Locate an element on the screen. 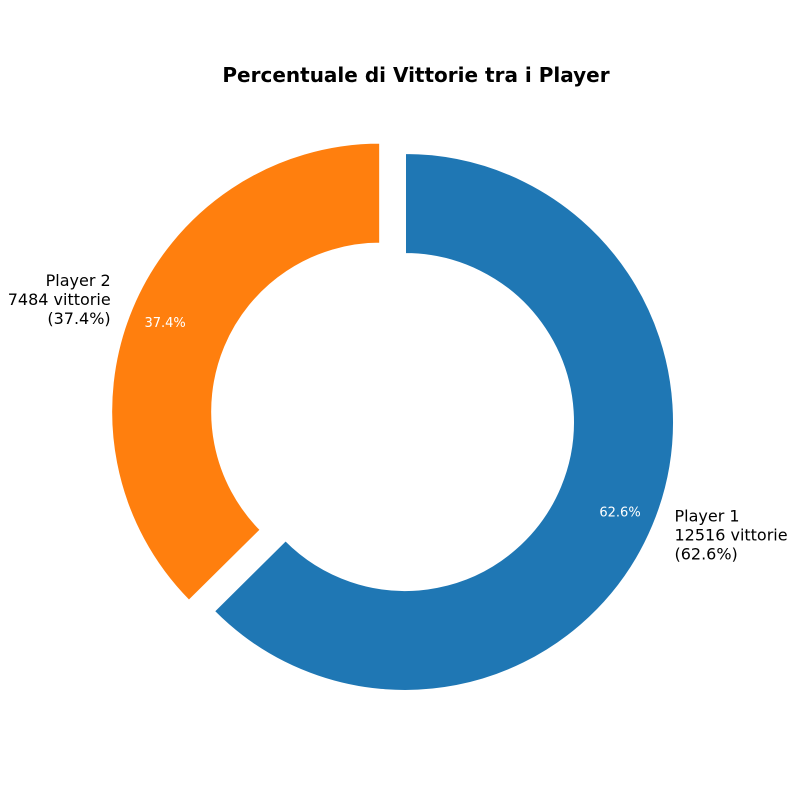 The height and width of the screenshot is (800, 800). slice-label: Player 1 12516 vittorie (62.6%) is located at coordinates (730, 534).